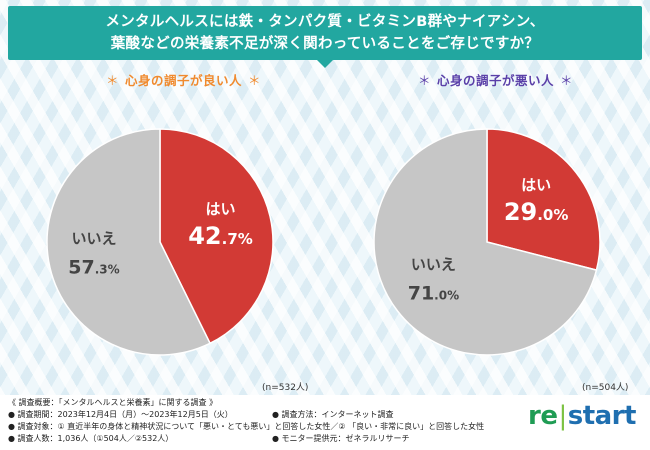  I want to click on slice-value-no: 71.0%, so click(433, 294).